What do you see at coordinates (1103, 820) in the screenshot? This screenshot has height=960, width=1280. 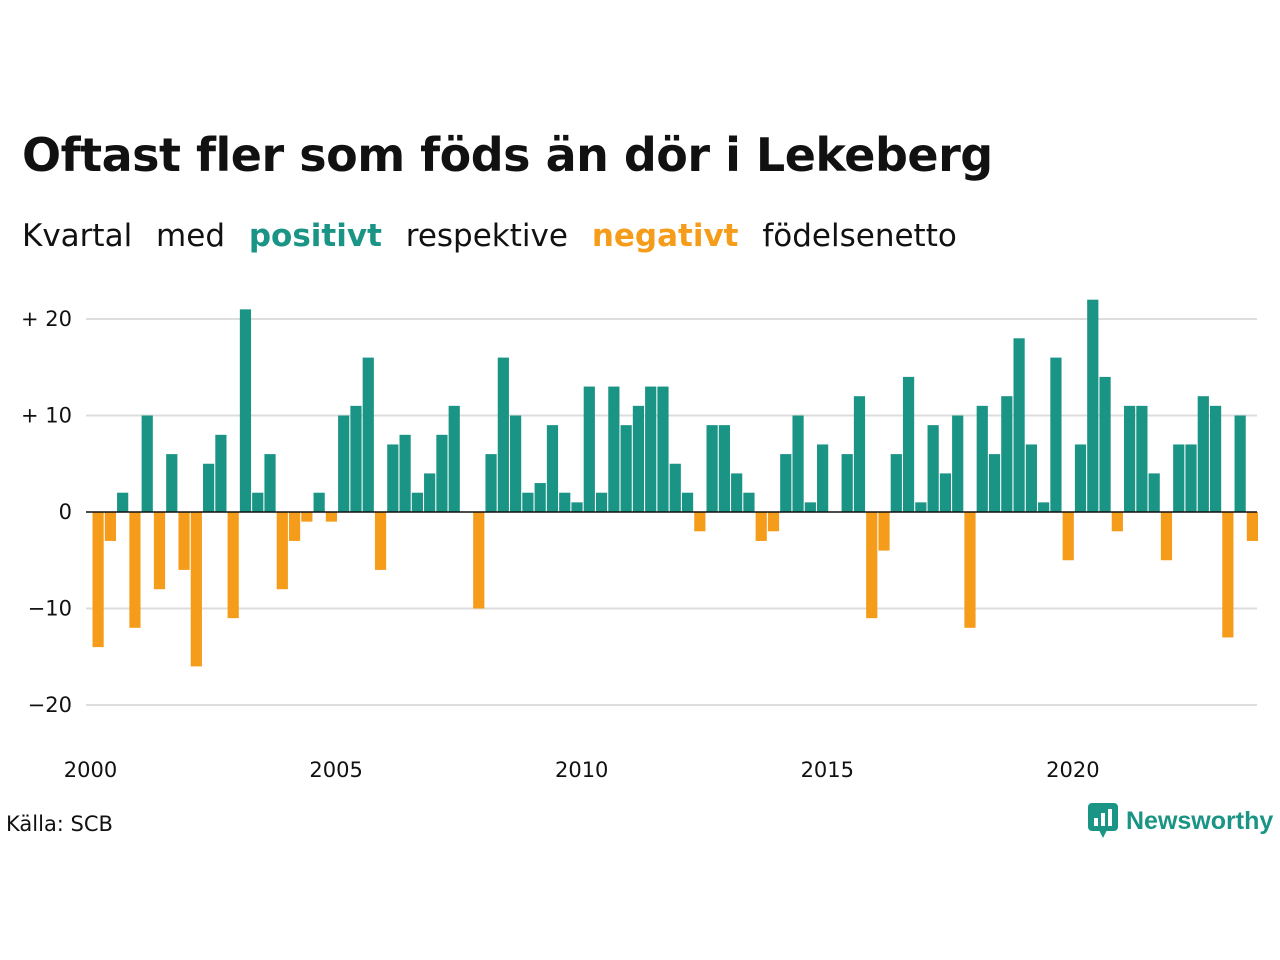 I see `newsworthy-logo-icon` at bounding box center [1103, 820].